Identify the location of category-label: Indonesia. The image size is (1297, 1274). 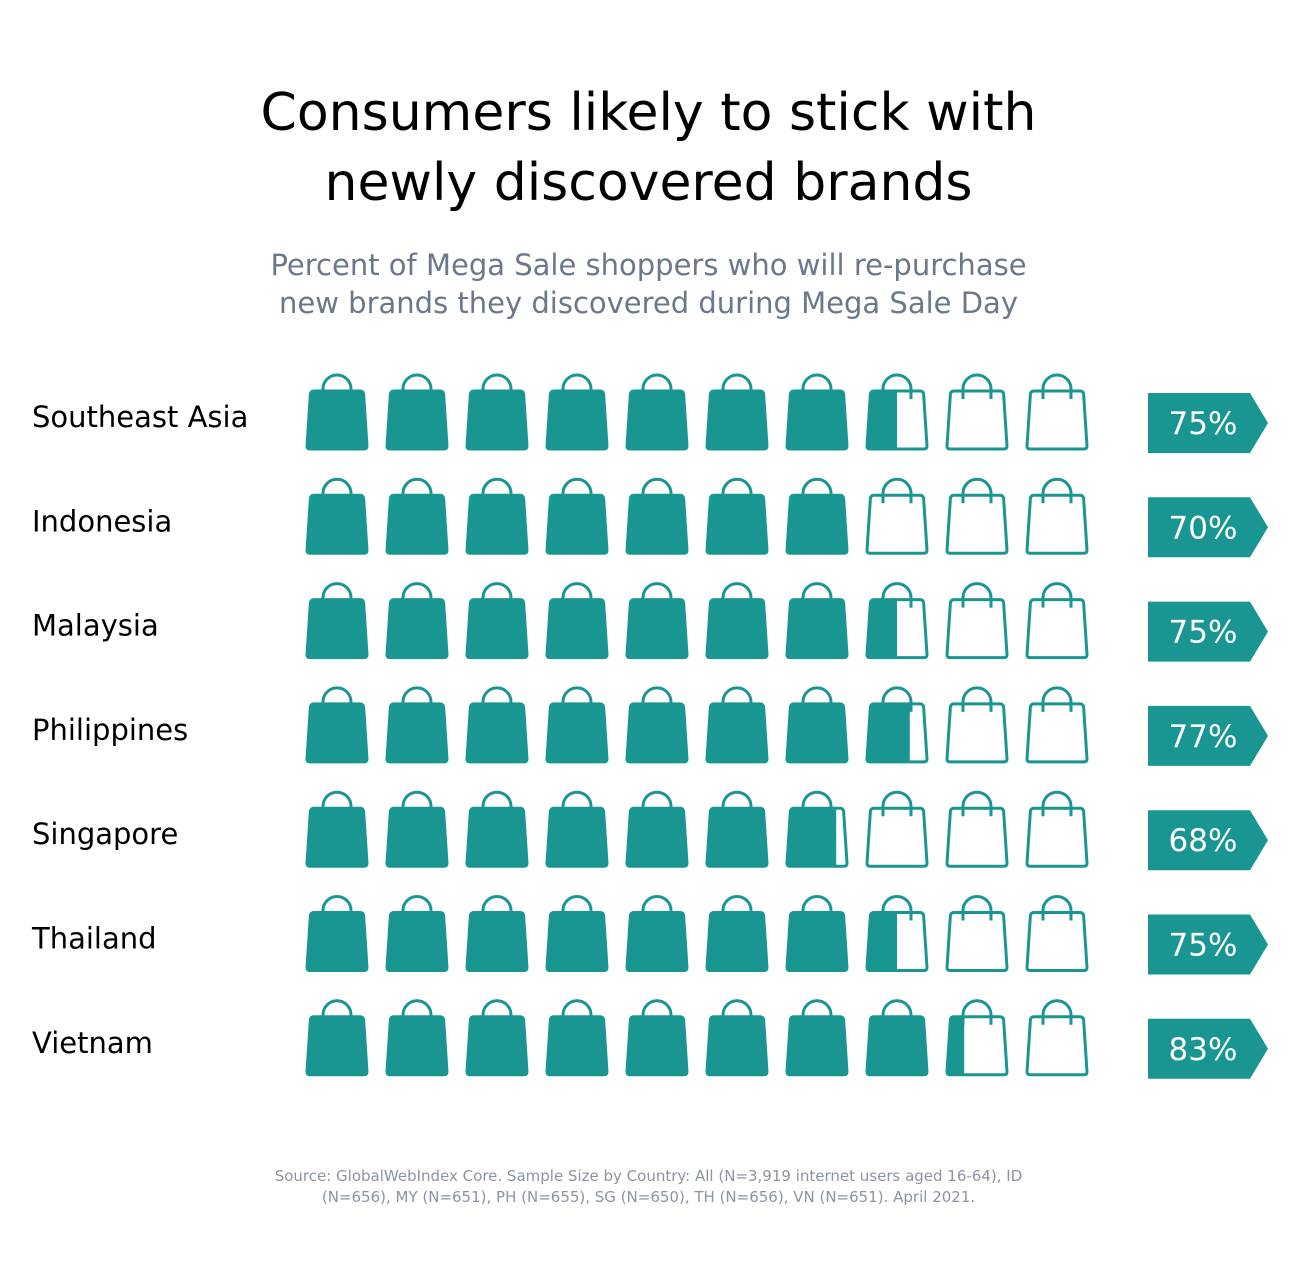
(102, 521).